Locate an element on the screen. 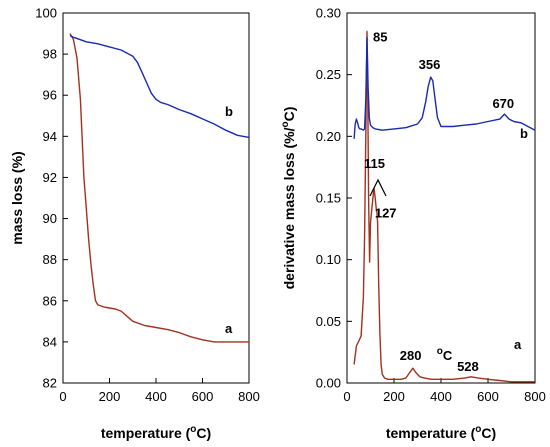 The width and height of the screenshot is (550, 447). y-tick-label: 0.10 is located at coordinates (328, 259).